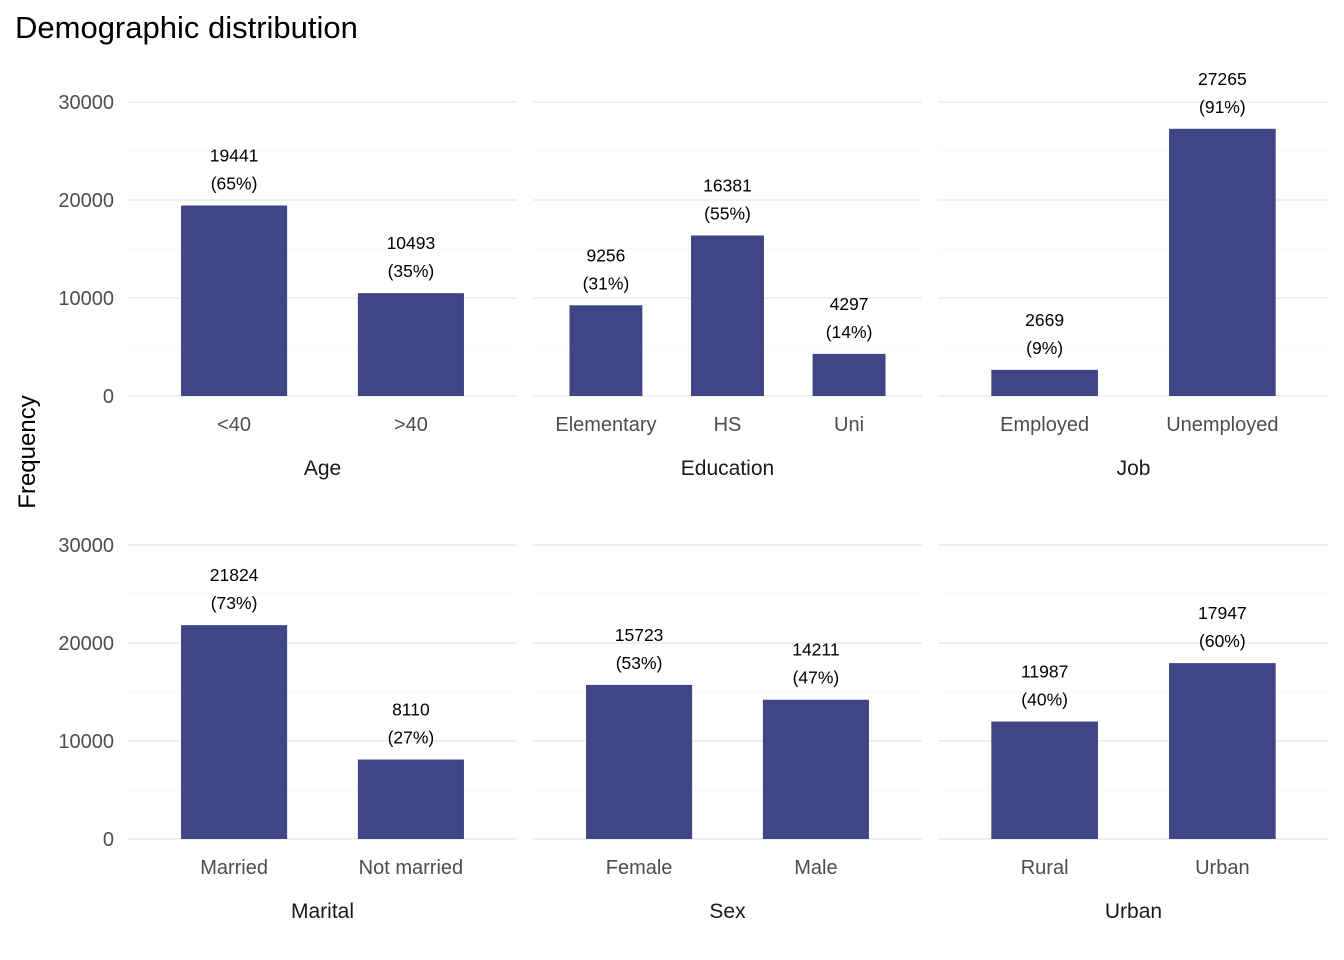  What do you see at coordinates (411, 868) in the screenshot?
I see `x-tick-label: Not married` at bounding box center [411, 868].